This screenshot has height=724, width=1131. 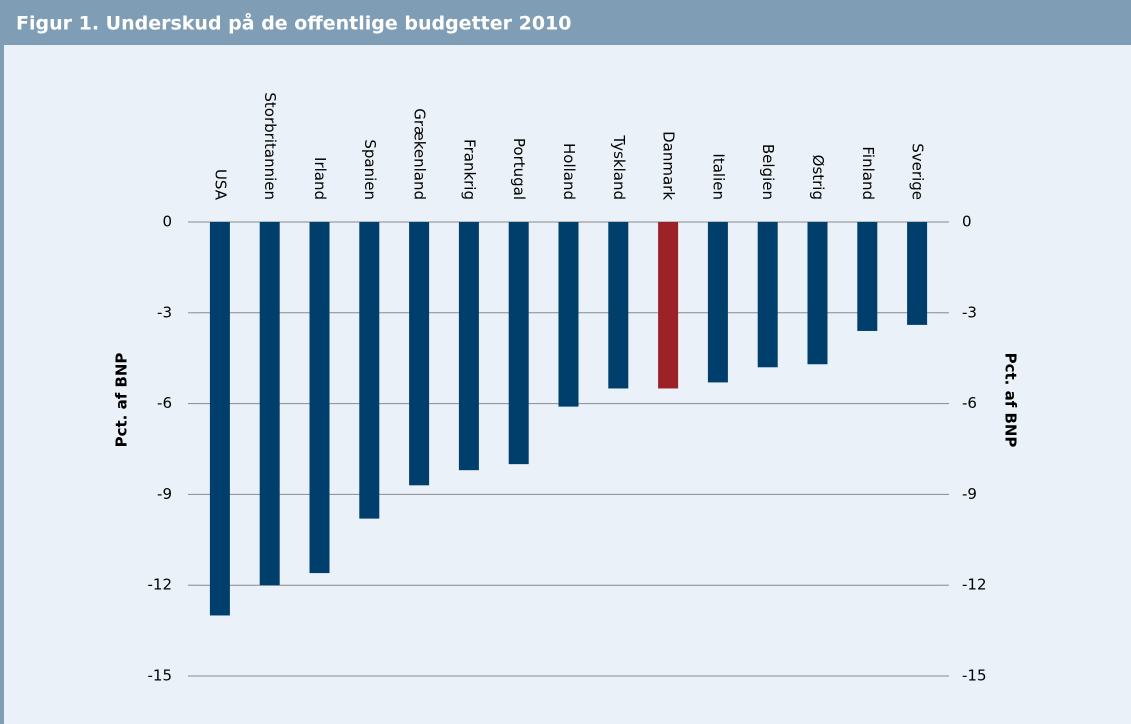 What do you see at coordinates (270, 146) in the screenshot?
I see `x-tick-label: Storbritannien` at bounding box center [270, 146].